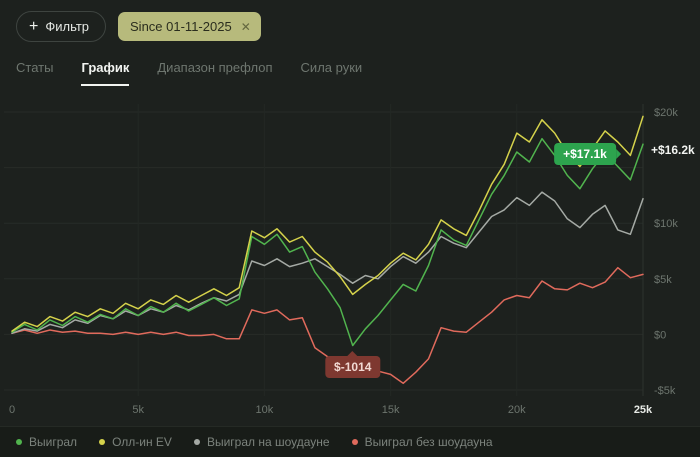  Describe the element at coordinates (138, 410) in the screenshot. I see `x-tick-label: 5k` at that location.